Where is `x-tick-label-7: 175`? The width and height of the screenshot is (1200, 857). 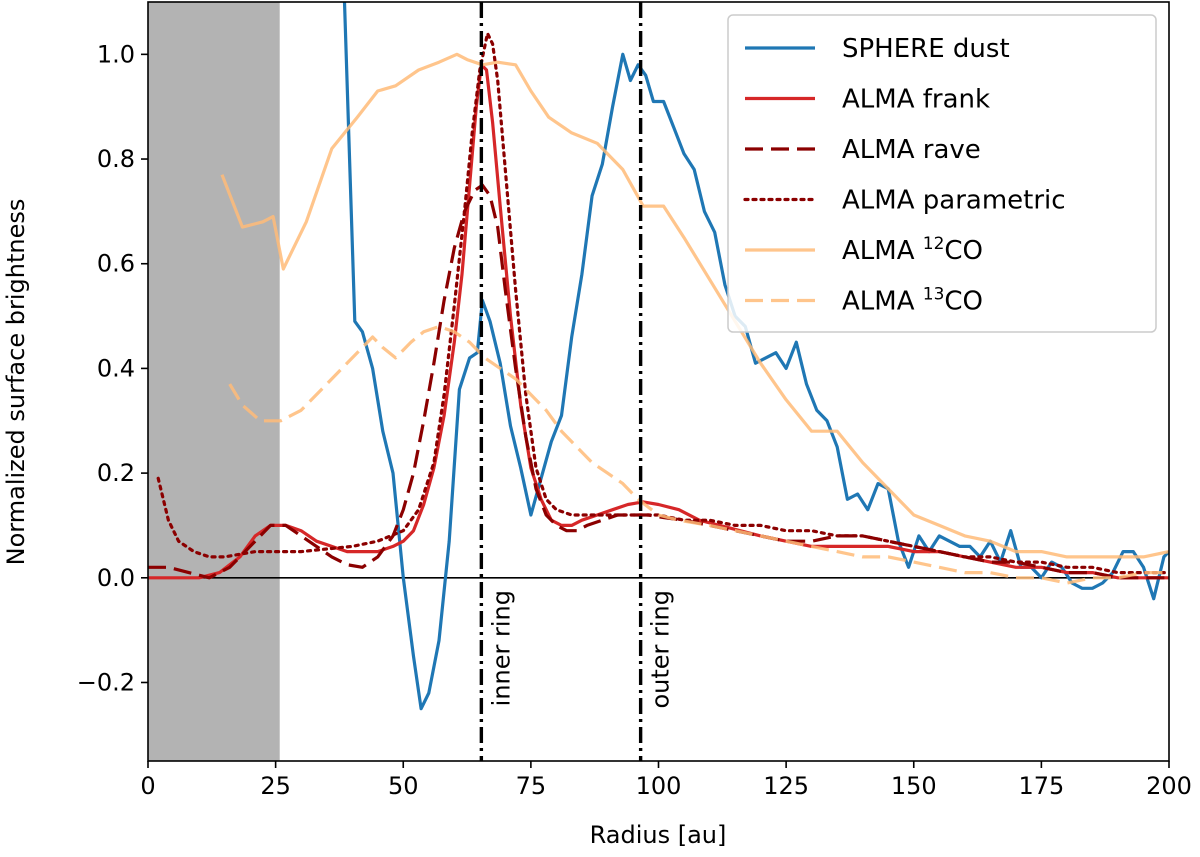 x-tick-label-7: 175 is located at coordinates (1041, 786).